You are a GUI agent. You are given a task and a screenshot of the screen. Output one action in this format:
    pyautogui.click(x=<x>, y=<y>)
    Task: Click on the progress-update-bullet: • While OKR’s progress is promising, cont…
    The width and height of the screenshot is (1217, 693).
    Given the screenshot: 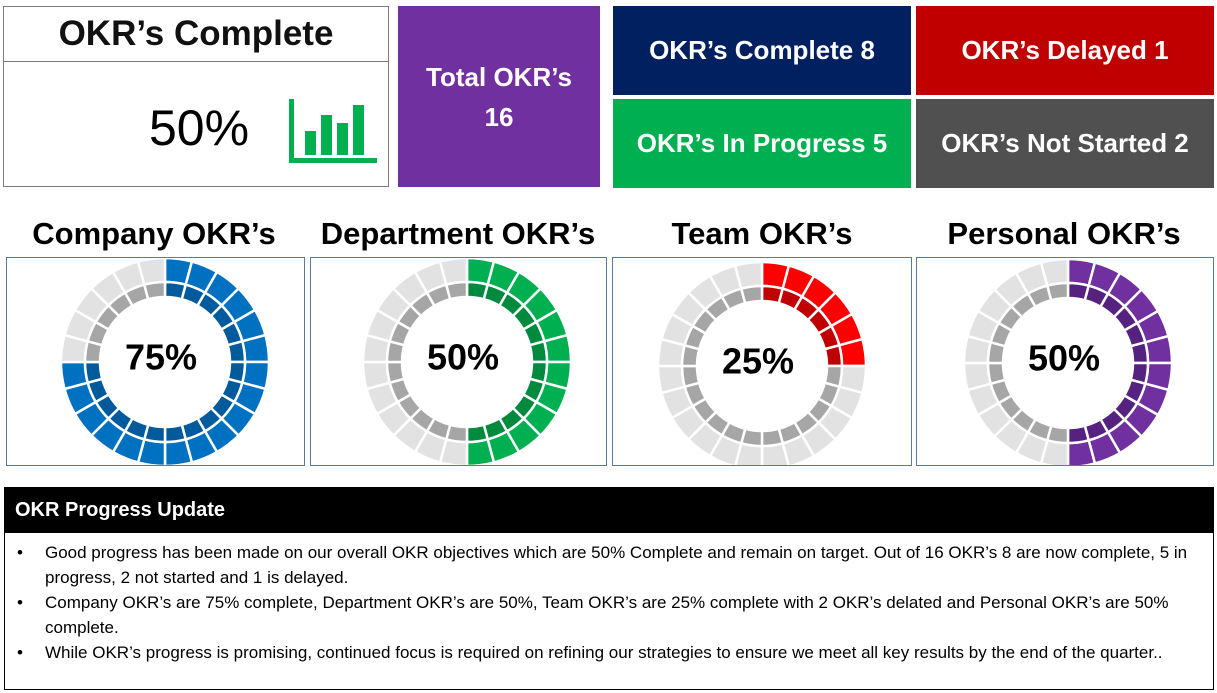 What is the action you would take?
    pyautogui.click(x=608, y=652)
    